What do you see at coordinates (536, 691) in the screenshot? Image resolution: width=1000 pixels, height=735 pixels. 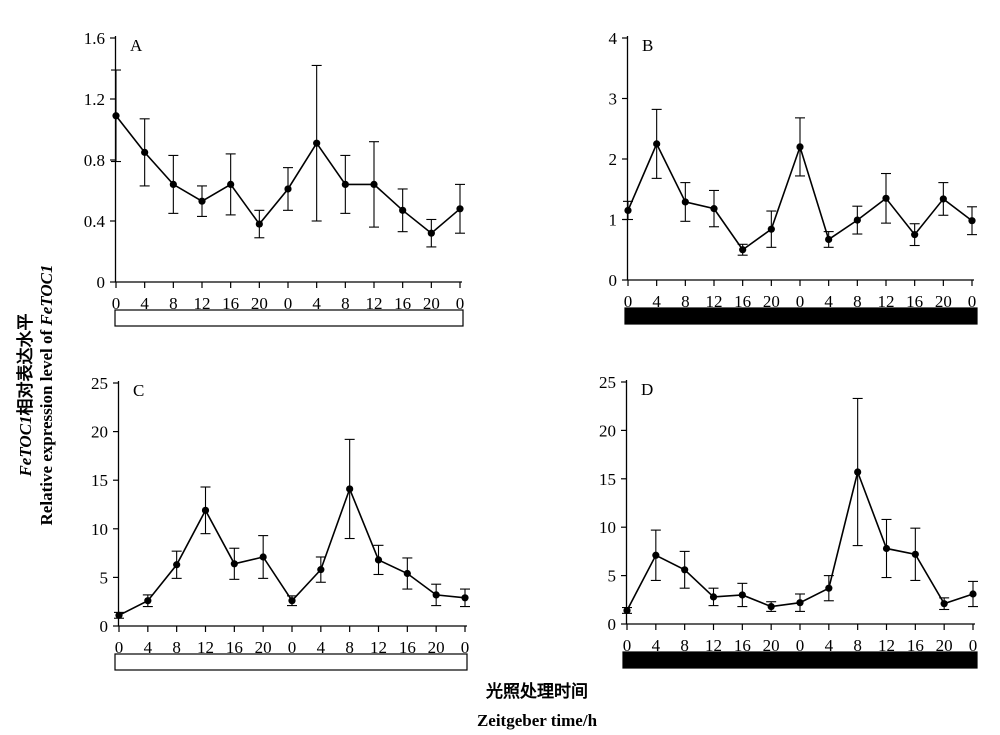 I see `x-axis-title-cn: 光照处理时间` at bounding box center [536, 691].